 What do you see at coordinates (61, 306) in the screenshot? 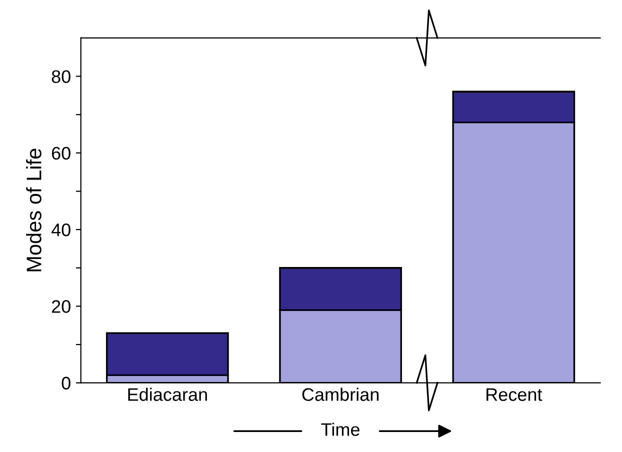
I see `y-tick-label: 20` at bounding box center [61, 306].